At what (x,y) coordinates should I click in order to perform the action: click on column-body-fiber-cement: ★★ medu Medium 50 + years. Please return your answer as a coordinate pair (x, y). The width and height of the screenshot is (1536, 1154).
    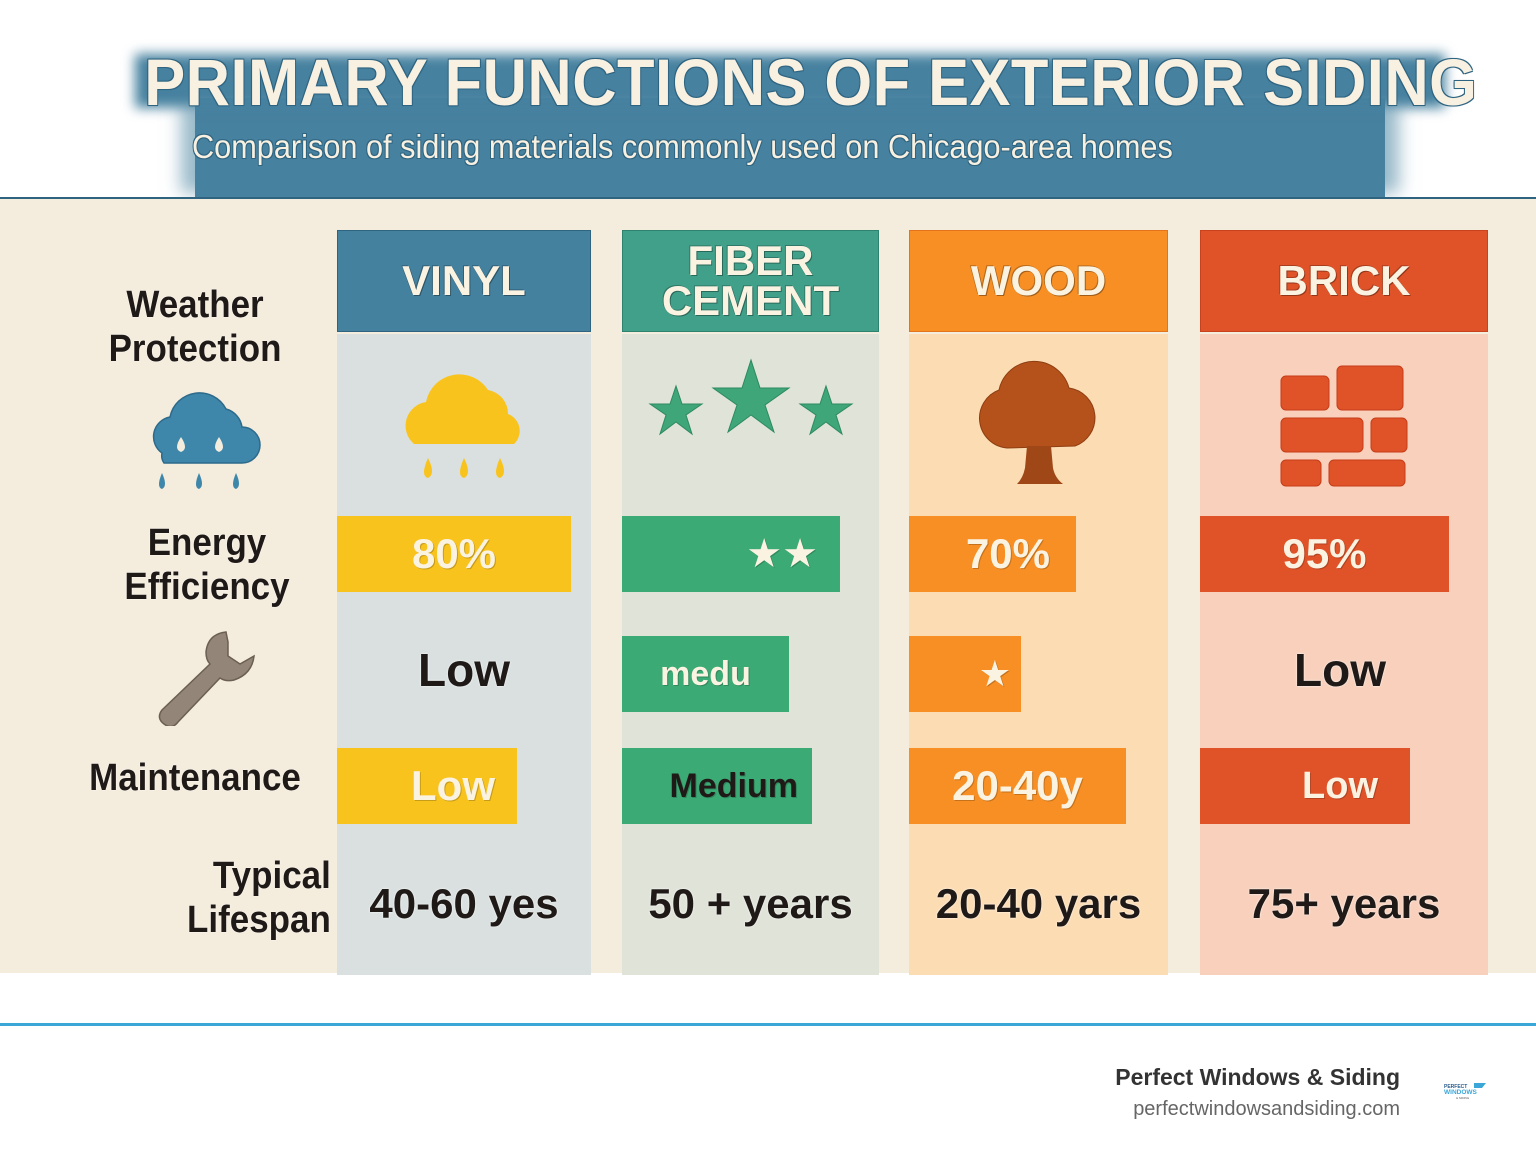
    Looking at the image, I should click on (750, 654).